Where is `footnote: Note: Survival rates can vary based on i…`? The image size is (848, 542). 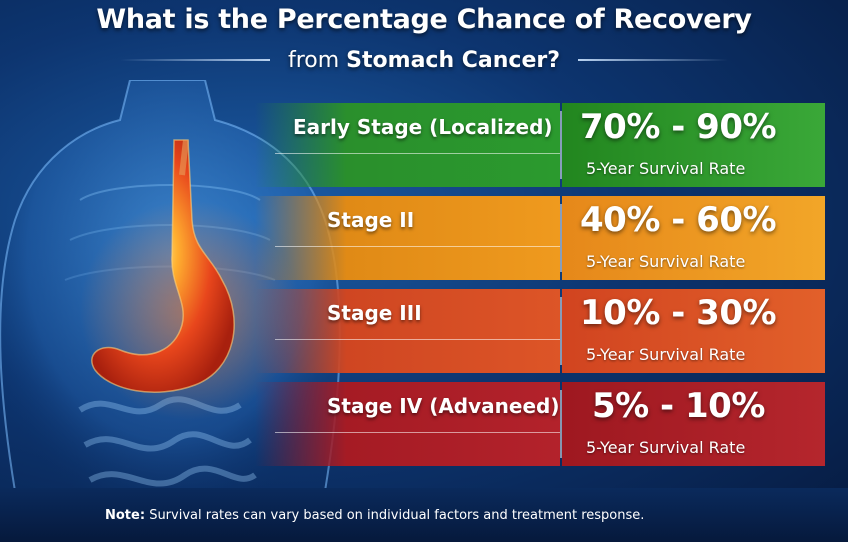 footnote: Note: Survival rates can vary based on i… is located at coordinates (374, 515).